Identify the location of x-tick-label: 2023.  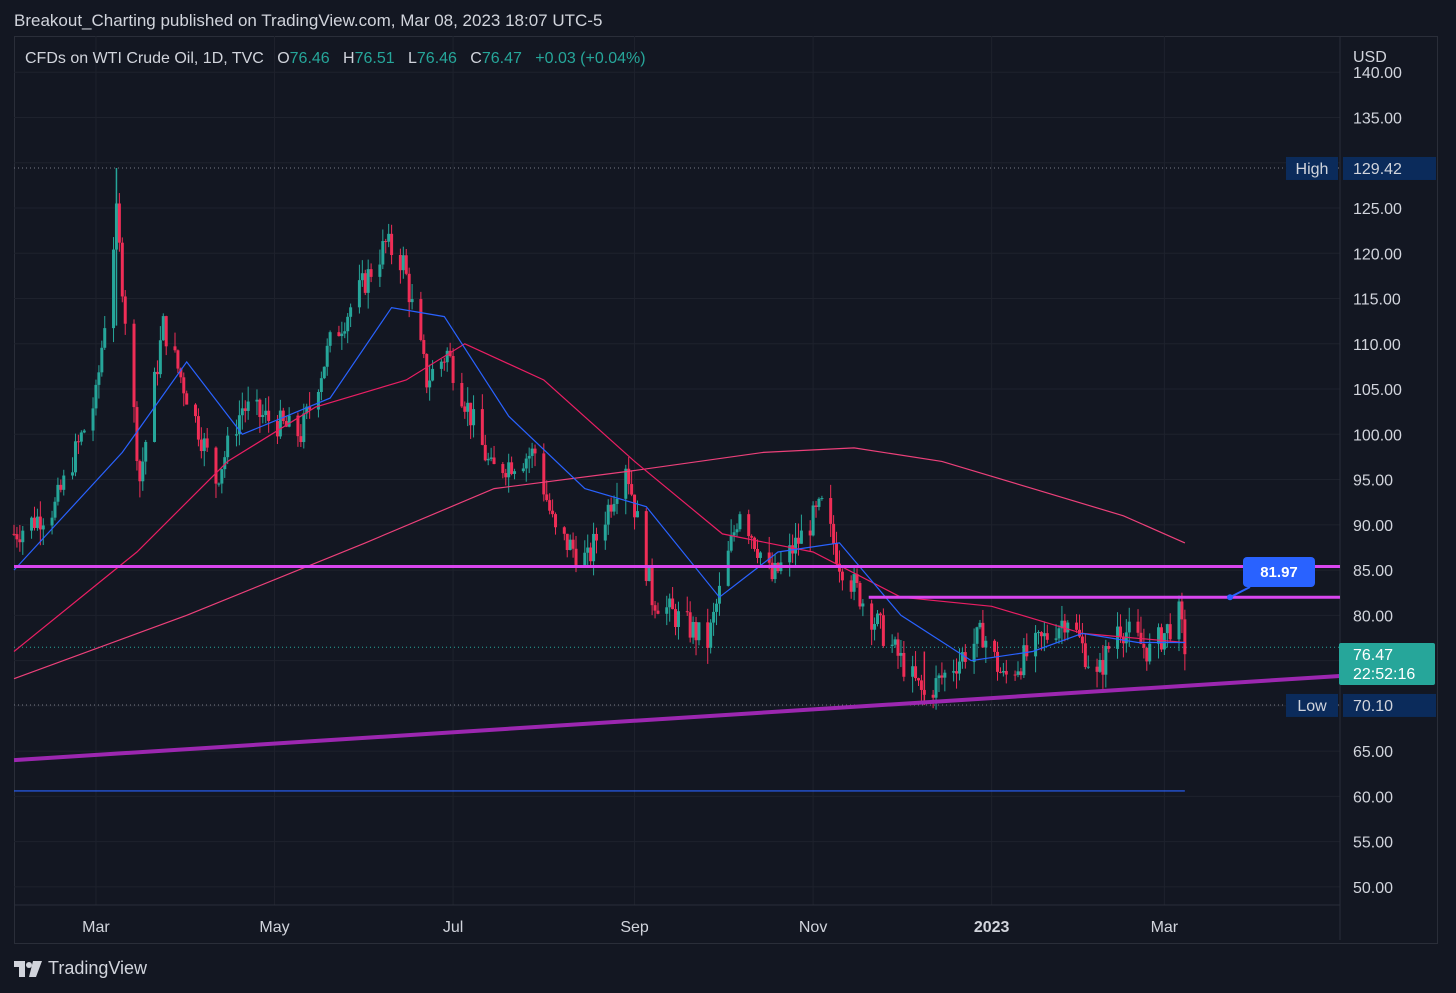
(992, 927).